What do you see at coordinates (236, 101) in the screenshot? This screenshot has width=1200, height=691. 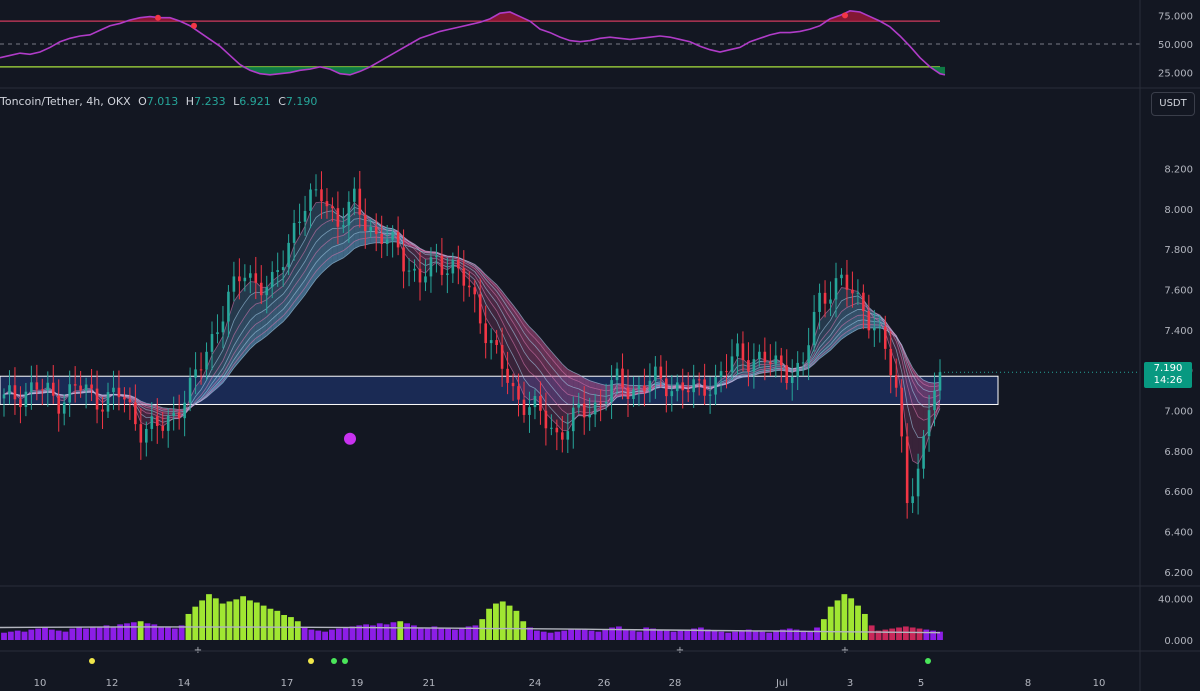 I see `low-label: L` at bounding box center [236, 101].